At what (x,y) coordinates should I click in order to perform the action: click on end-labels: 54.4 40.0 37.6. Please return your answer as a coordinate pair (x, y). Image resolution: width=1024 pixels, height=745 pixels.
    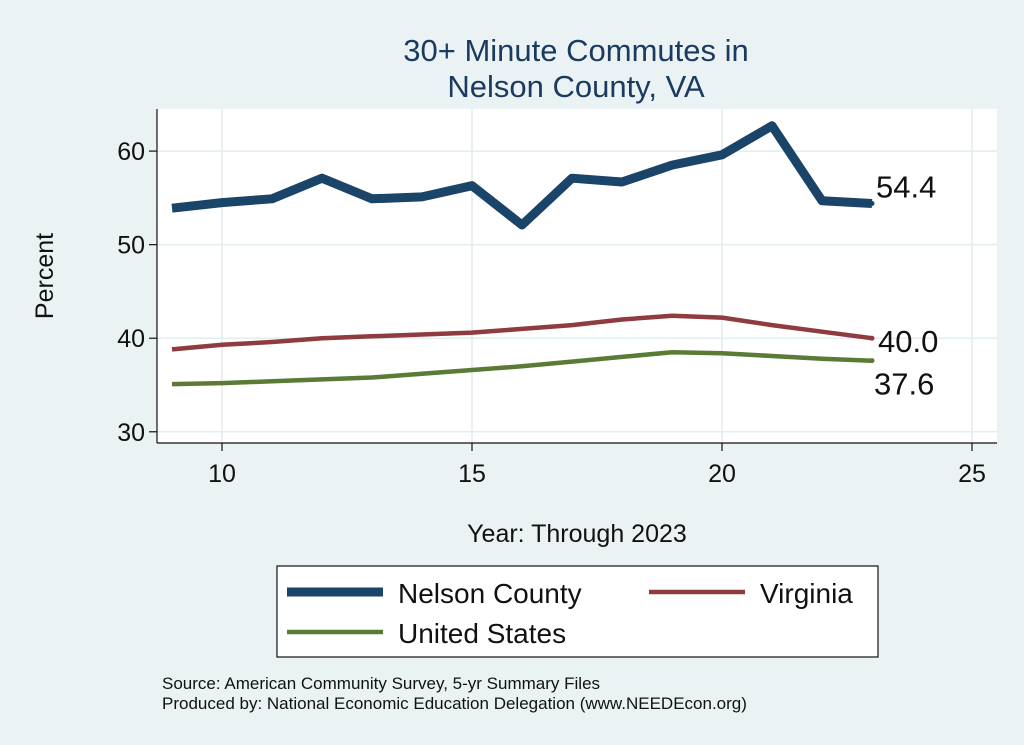
    Looking at the image, I should click on (906, 285).